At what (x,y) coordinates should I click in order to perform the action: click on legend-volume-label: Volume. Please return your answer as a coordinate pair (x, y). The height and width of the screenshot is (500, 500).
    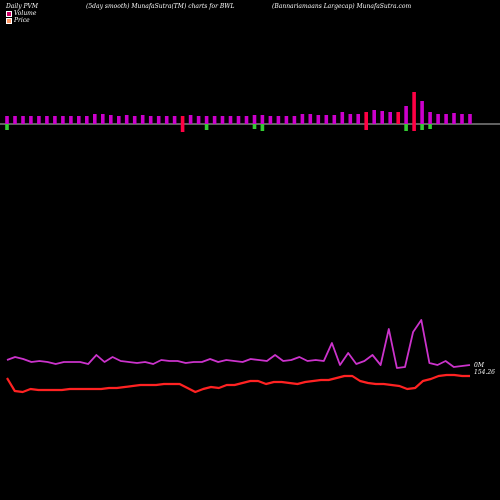
    Looking at the image, I should click on (25, 13).